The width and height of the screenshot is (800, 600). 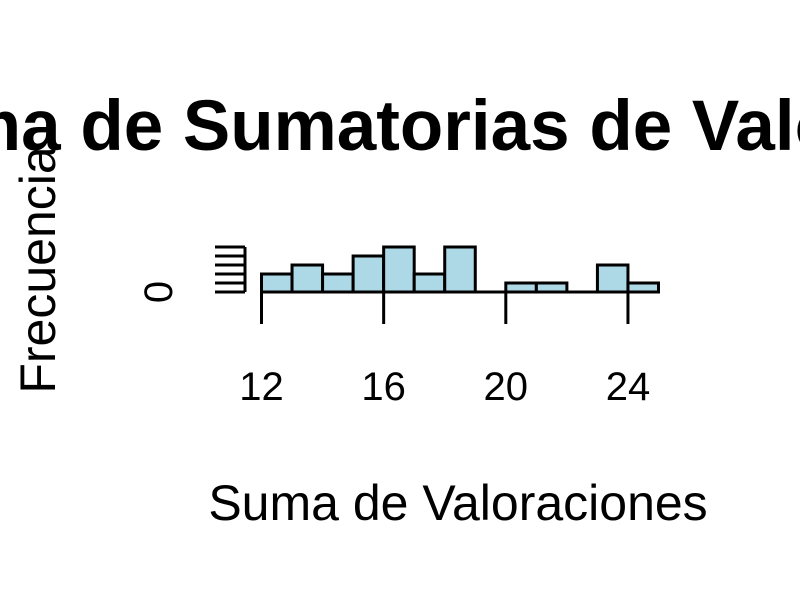 I want to click on x-tick-label-1: 16, so click(x=383, y=387).